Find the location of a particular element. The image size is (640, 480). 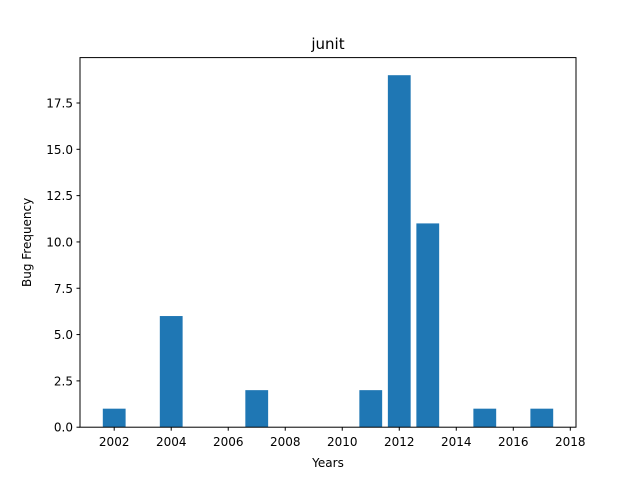

x-tick-label: 2004 is located at coordinates (171, 442).